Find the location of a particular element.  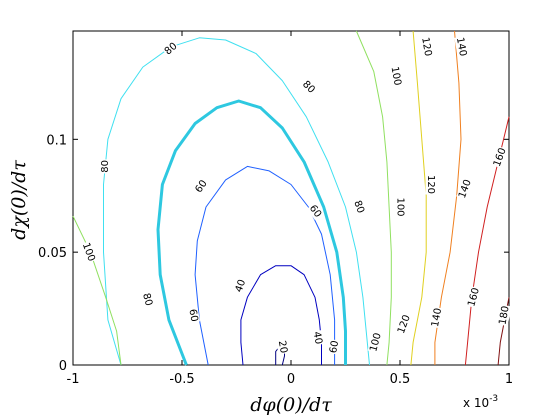

contour-label-group-0: 20 is located at coordinates (283, 346).